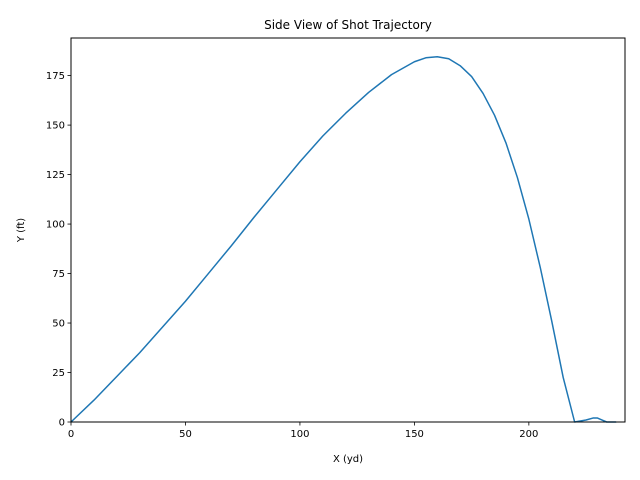 The image size is (640, 480). What do you see at coordinates (55, 175) in the screenshot?
I see `y-tick-label: 125` at bounding box center [55, 175].